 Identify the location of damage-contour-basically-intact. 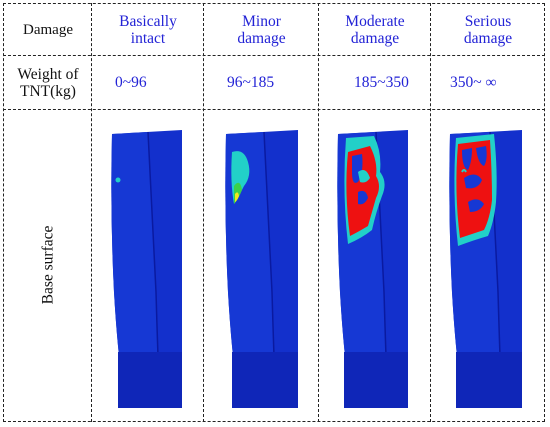
(146, 269).